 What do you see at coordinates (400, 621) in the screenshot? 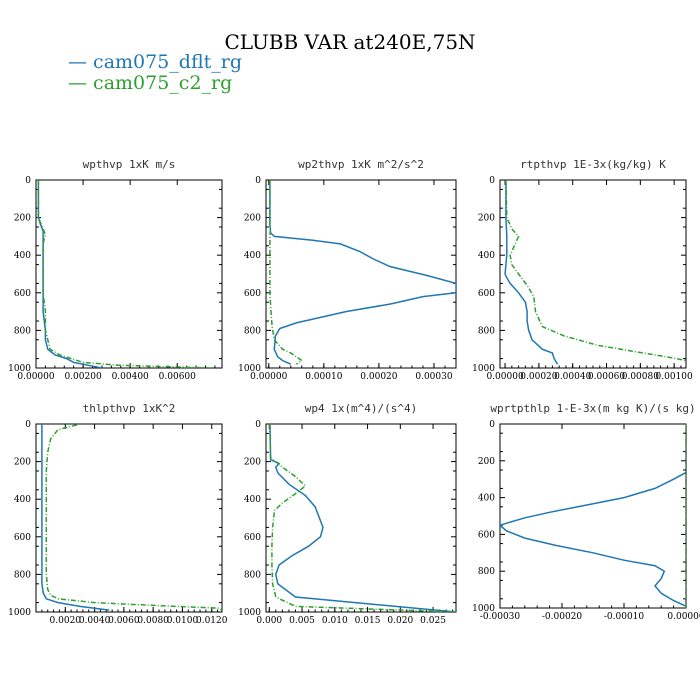
I see `x-tick-label: 0.020` at bounding box center [400, 621].